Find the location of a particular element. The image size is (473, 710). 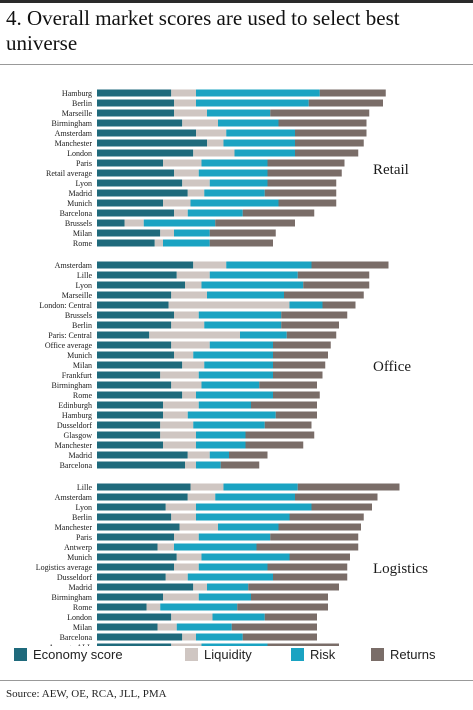

row-label: Glasgow is located at coordinates (78, 435).